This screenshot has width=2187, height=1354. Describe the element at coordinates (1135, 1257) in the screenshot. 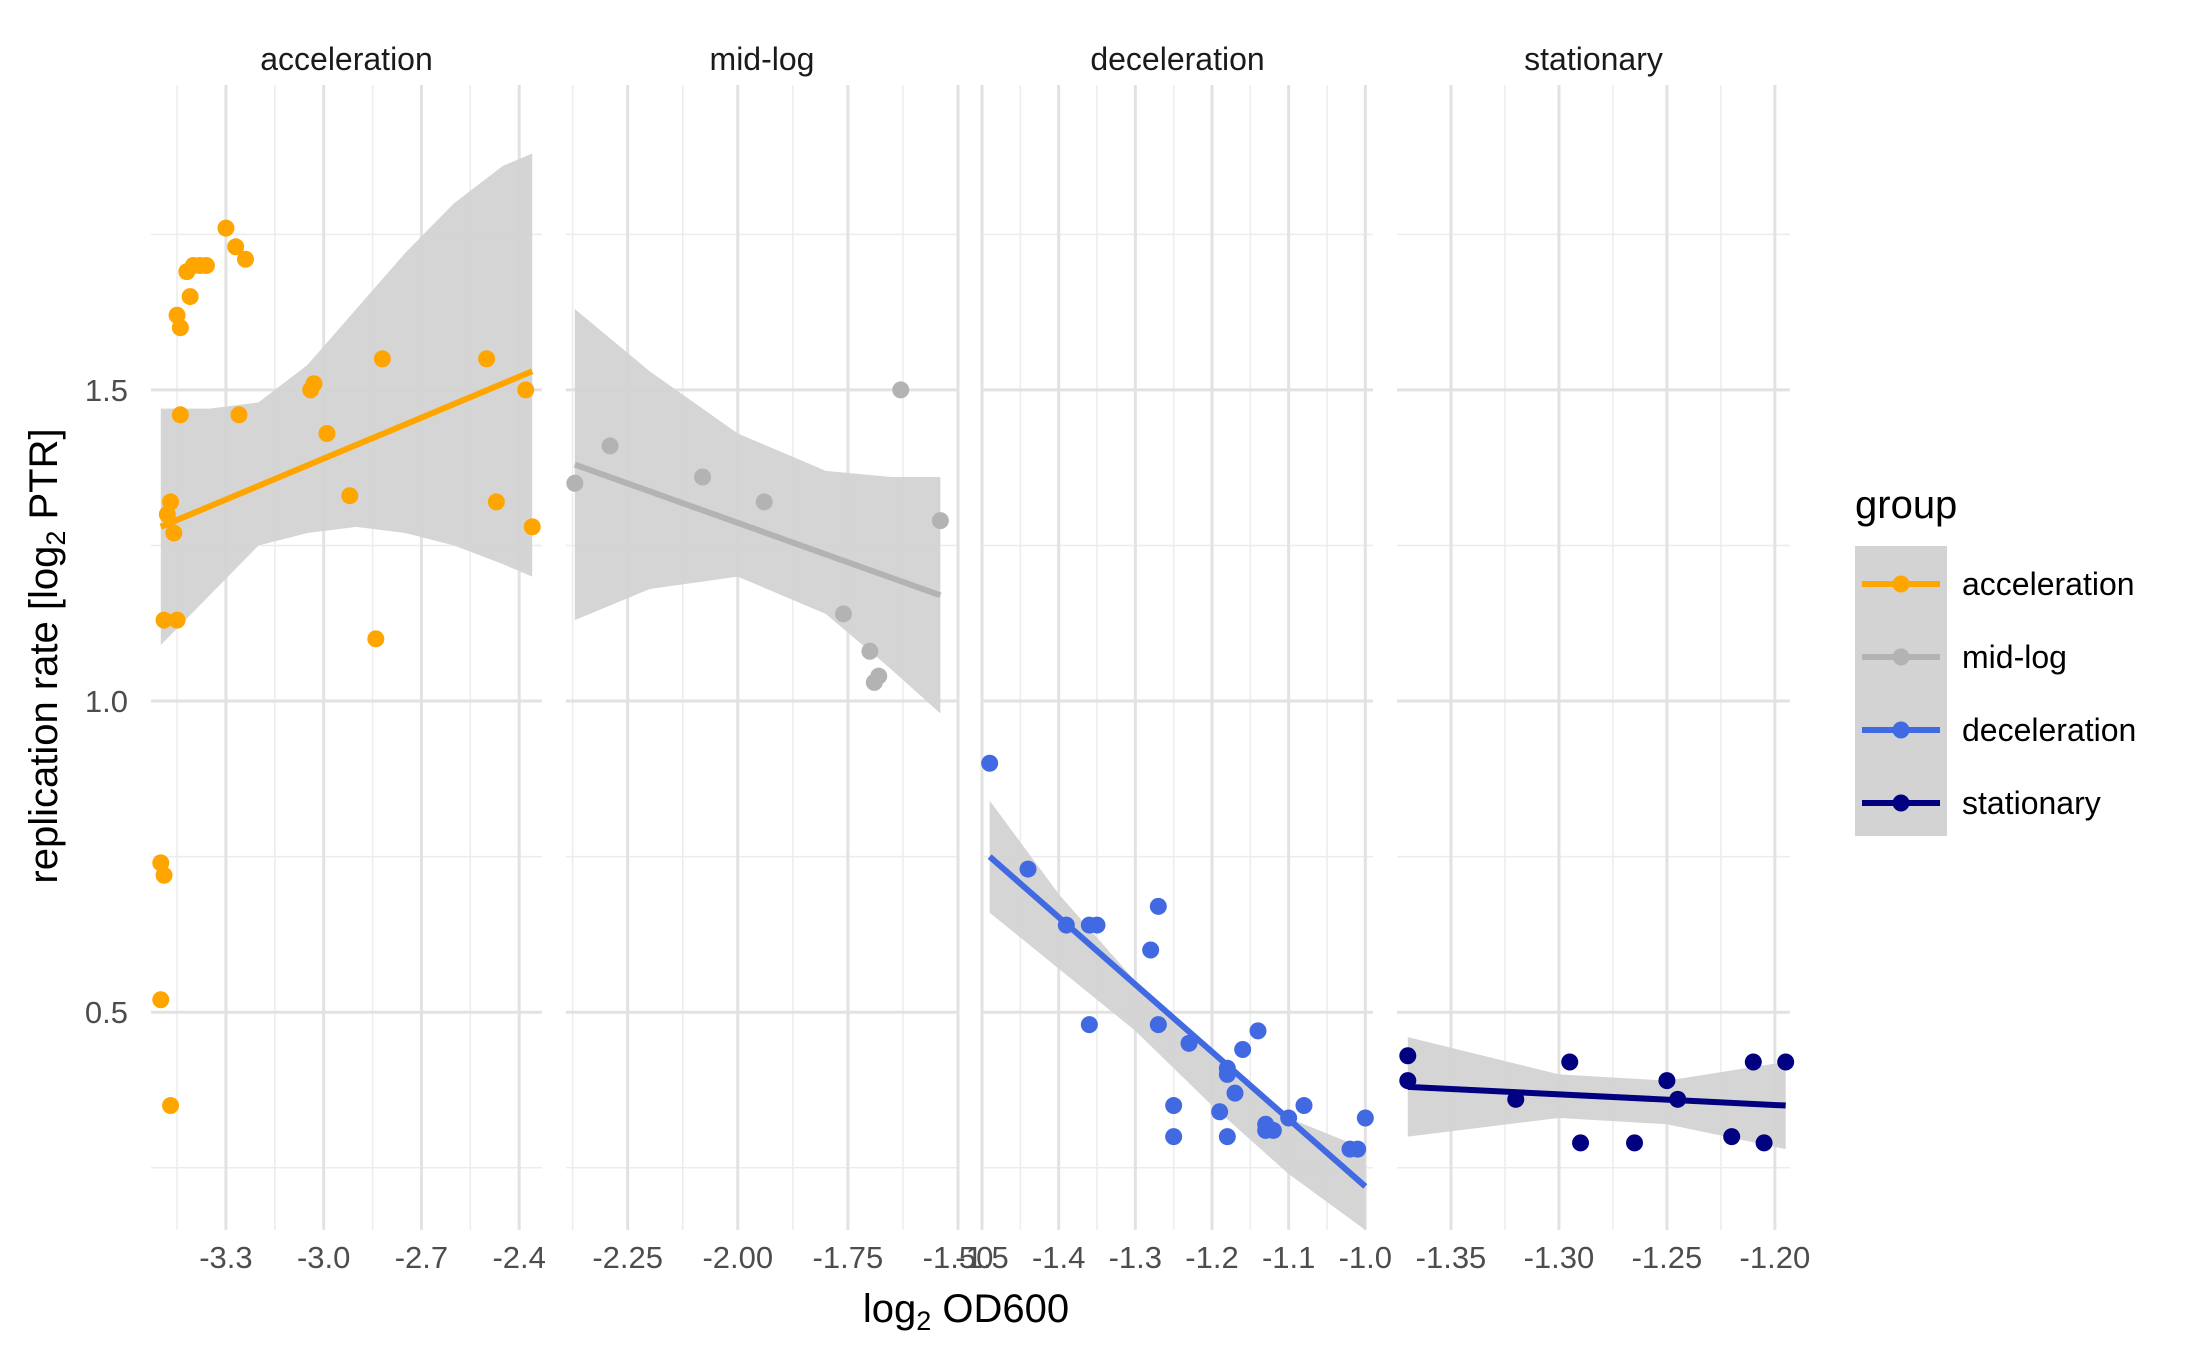

I see `x-tick-label: -1.3` at that location.